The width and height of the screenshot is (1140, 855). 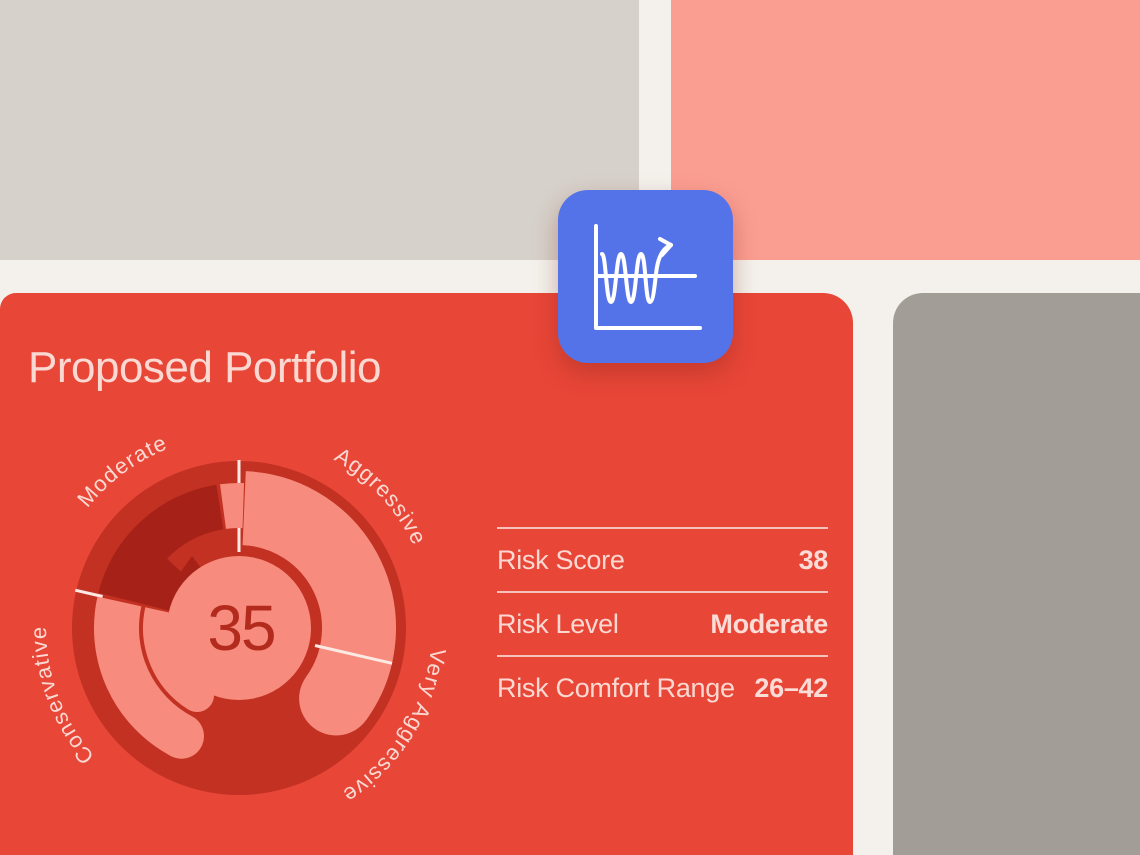 I want to click on portfolio-analysis-tile, so click(x=645, y=276).